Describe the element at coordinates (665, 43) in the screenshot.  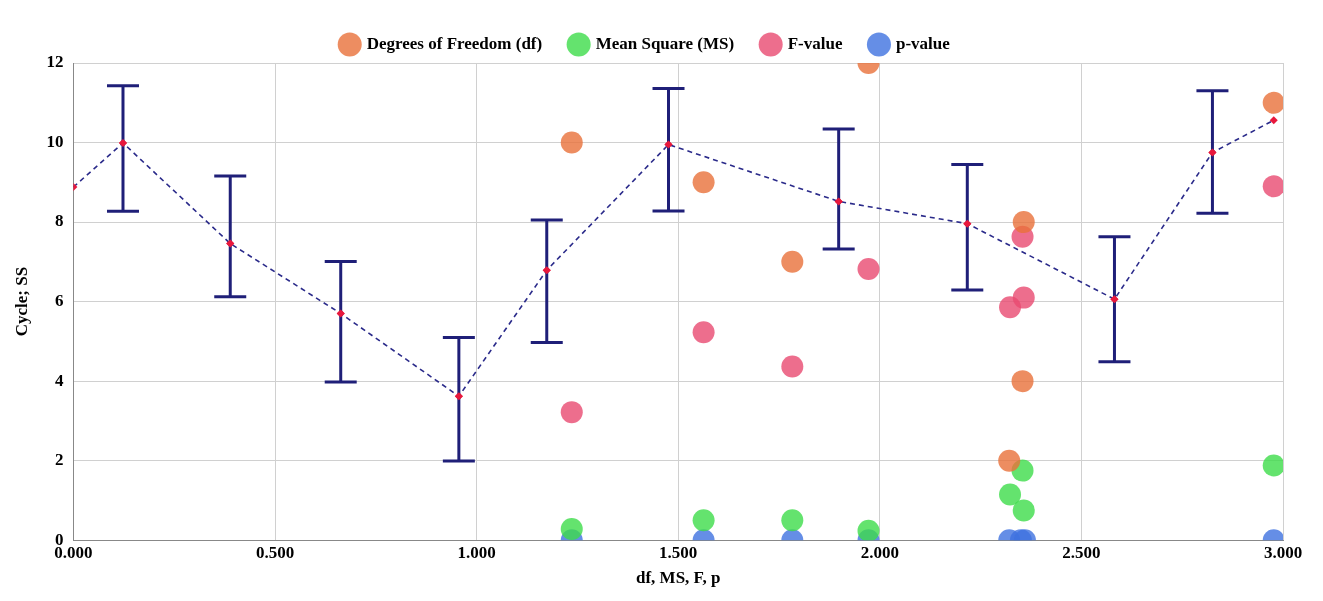
I see `legend-label: Mean Square (MS)` at that location.